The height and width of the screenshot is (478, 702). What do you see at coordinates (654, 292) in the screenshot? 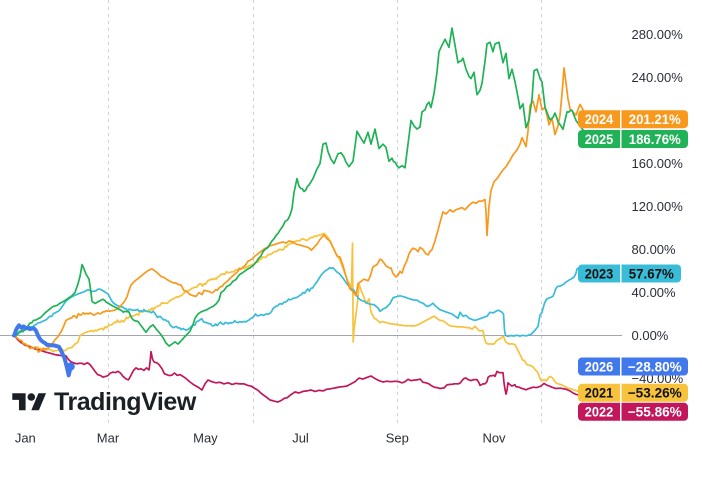
I see `svg-text: 40.00%` at bounding box center [654, 292].